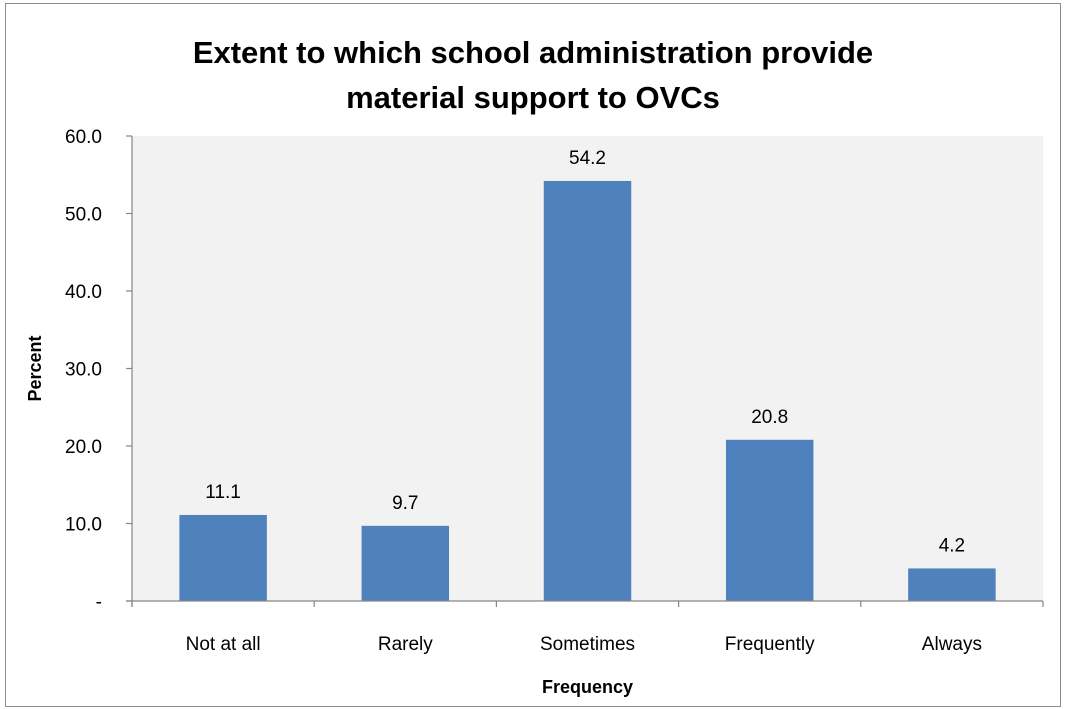 This screenshot has width=1067, height=709. Describe the element at coordinates (83, 447) in the screenshot. I see `y-tick-label-2: 20.0` at that location.